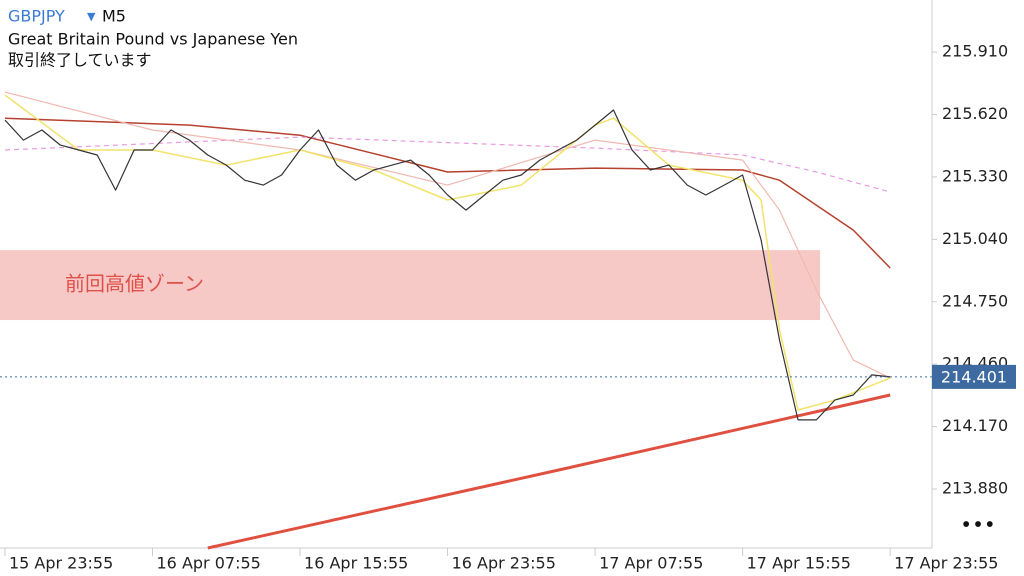  I want to click on status: 取引終了しています, so click(80, 60).